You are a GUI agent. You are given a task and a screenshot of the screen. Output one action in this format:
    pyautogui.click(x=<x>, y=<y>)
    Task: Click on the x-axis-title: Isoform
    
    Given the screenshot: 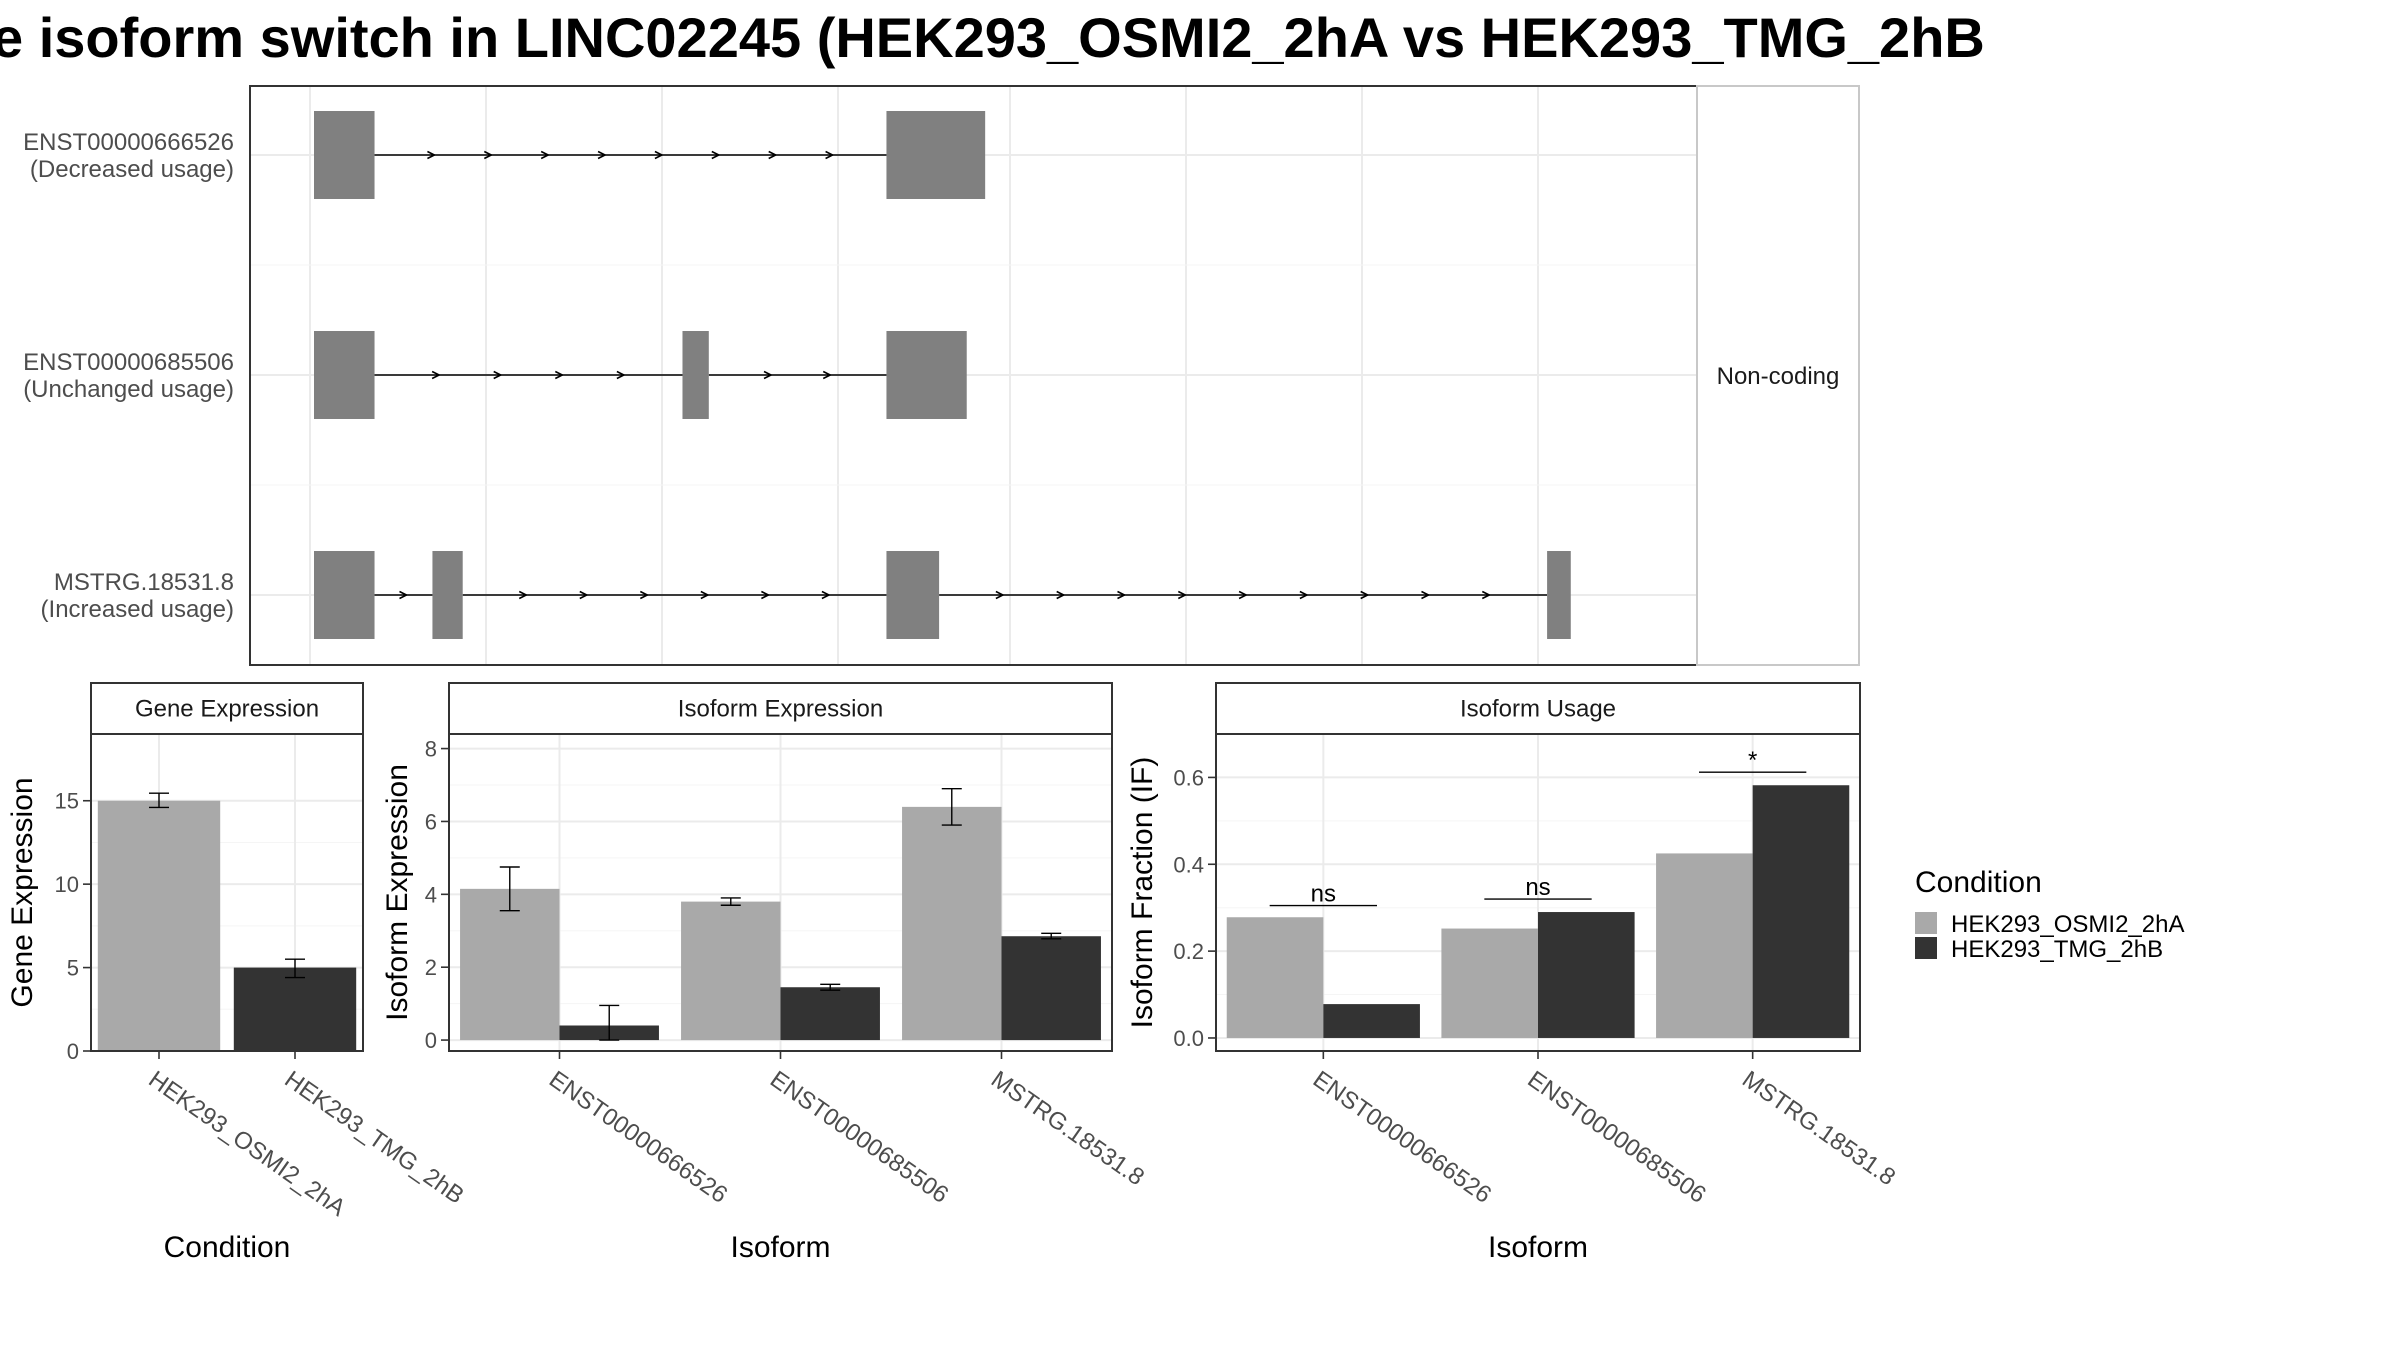 What is the action you would take?
    pyautogui.click(x=1538, y=1247)
    